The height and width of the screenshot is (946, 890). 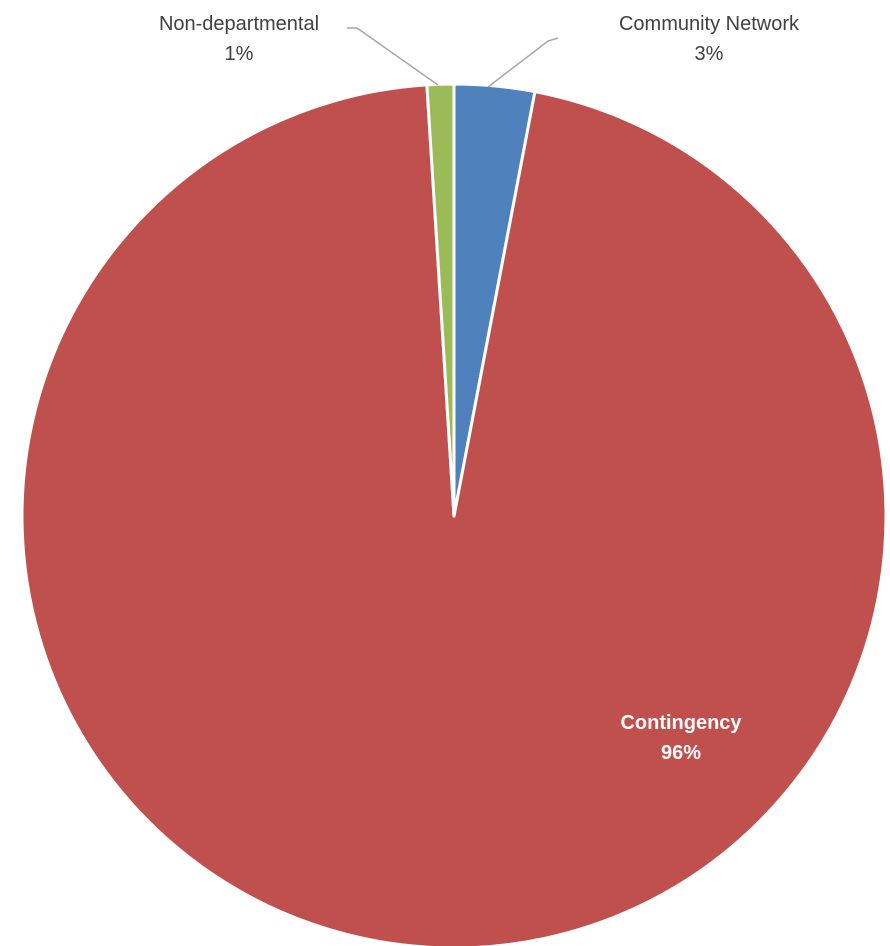 What do you see at coordinates (393, 56) in the screenshot?
I see `leader-line-non-departmental` at bounding box center [393, 56].